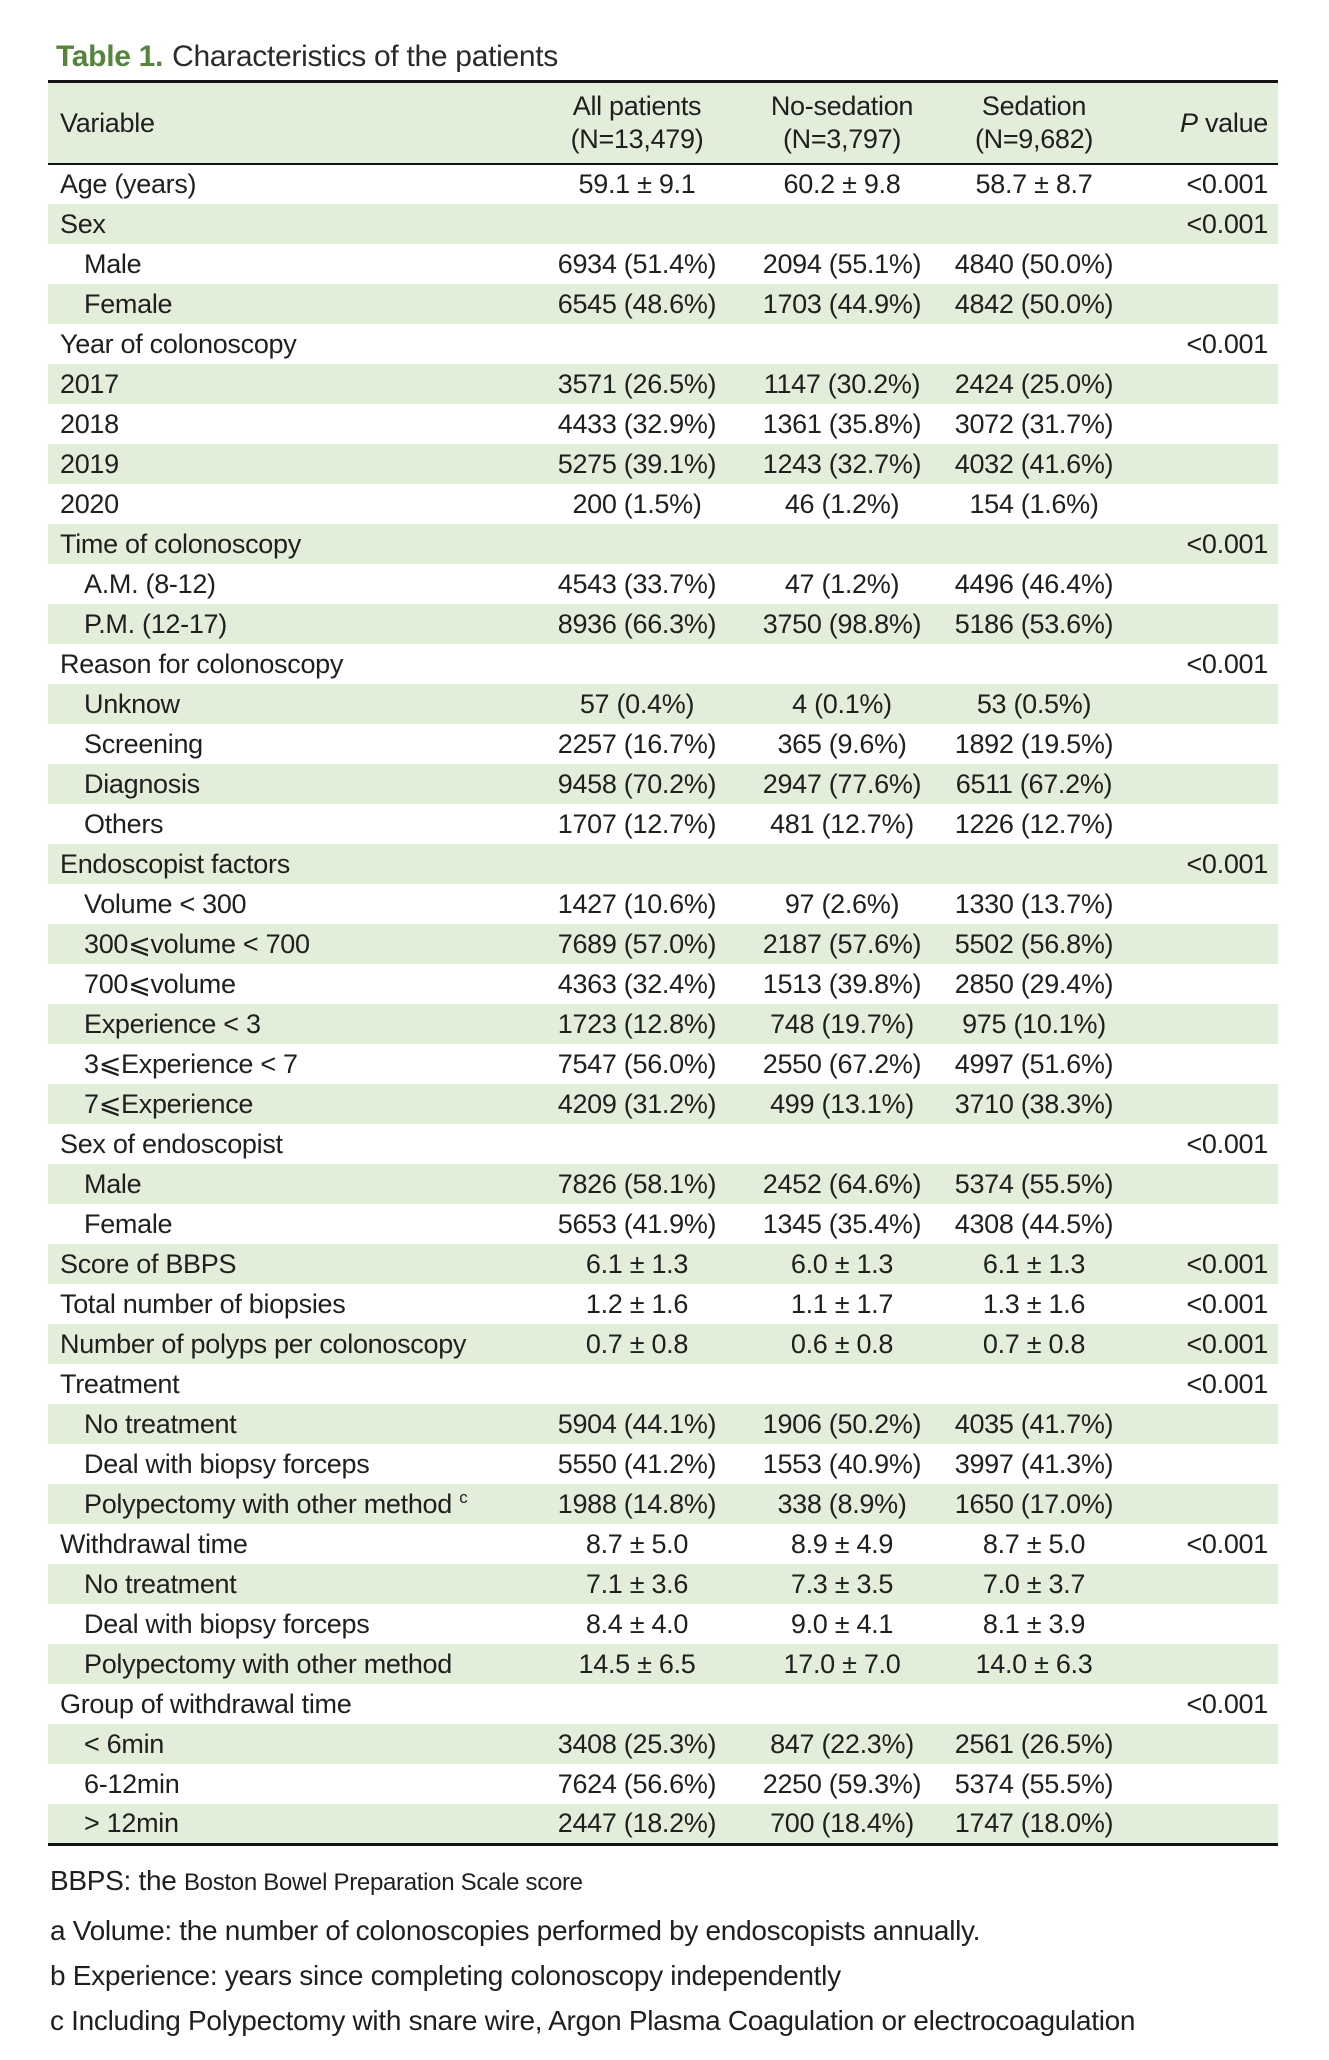 This screenshot has width=1329, height=2060. I want to click on value-cell-all-patients: 0.7 ± 0.8, so click(637, 1343).